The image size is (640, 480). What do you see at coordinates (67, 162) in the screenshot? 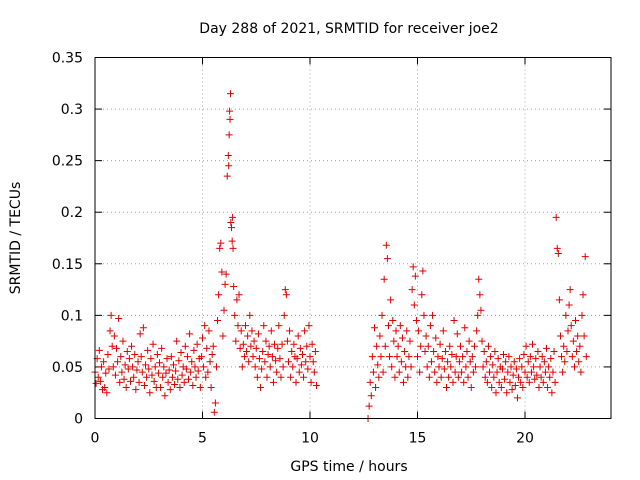
I see `y-tick-label: 0.25` at bounding box center [67, 162].